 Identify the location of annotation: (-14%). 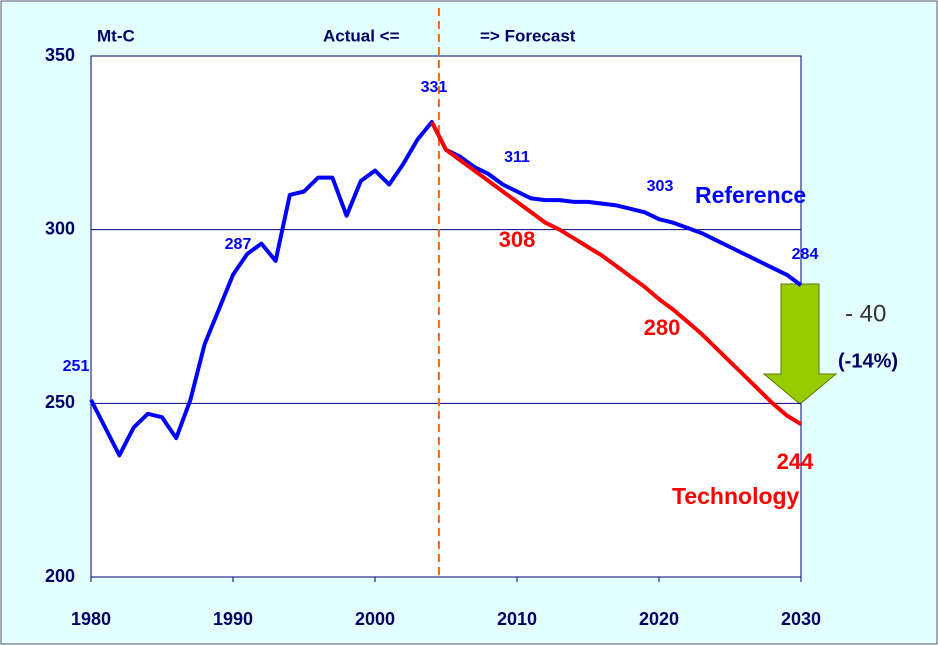
(868, 361).